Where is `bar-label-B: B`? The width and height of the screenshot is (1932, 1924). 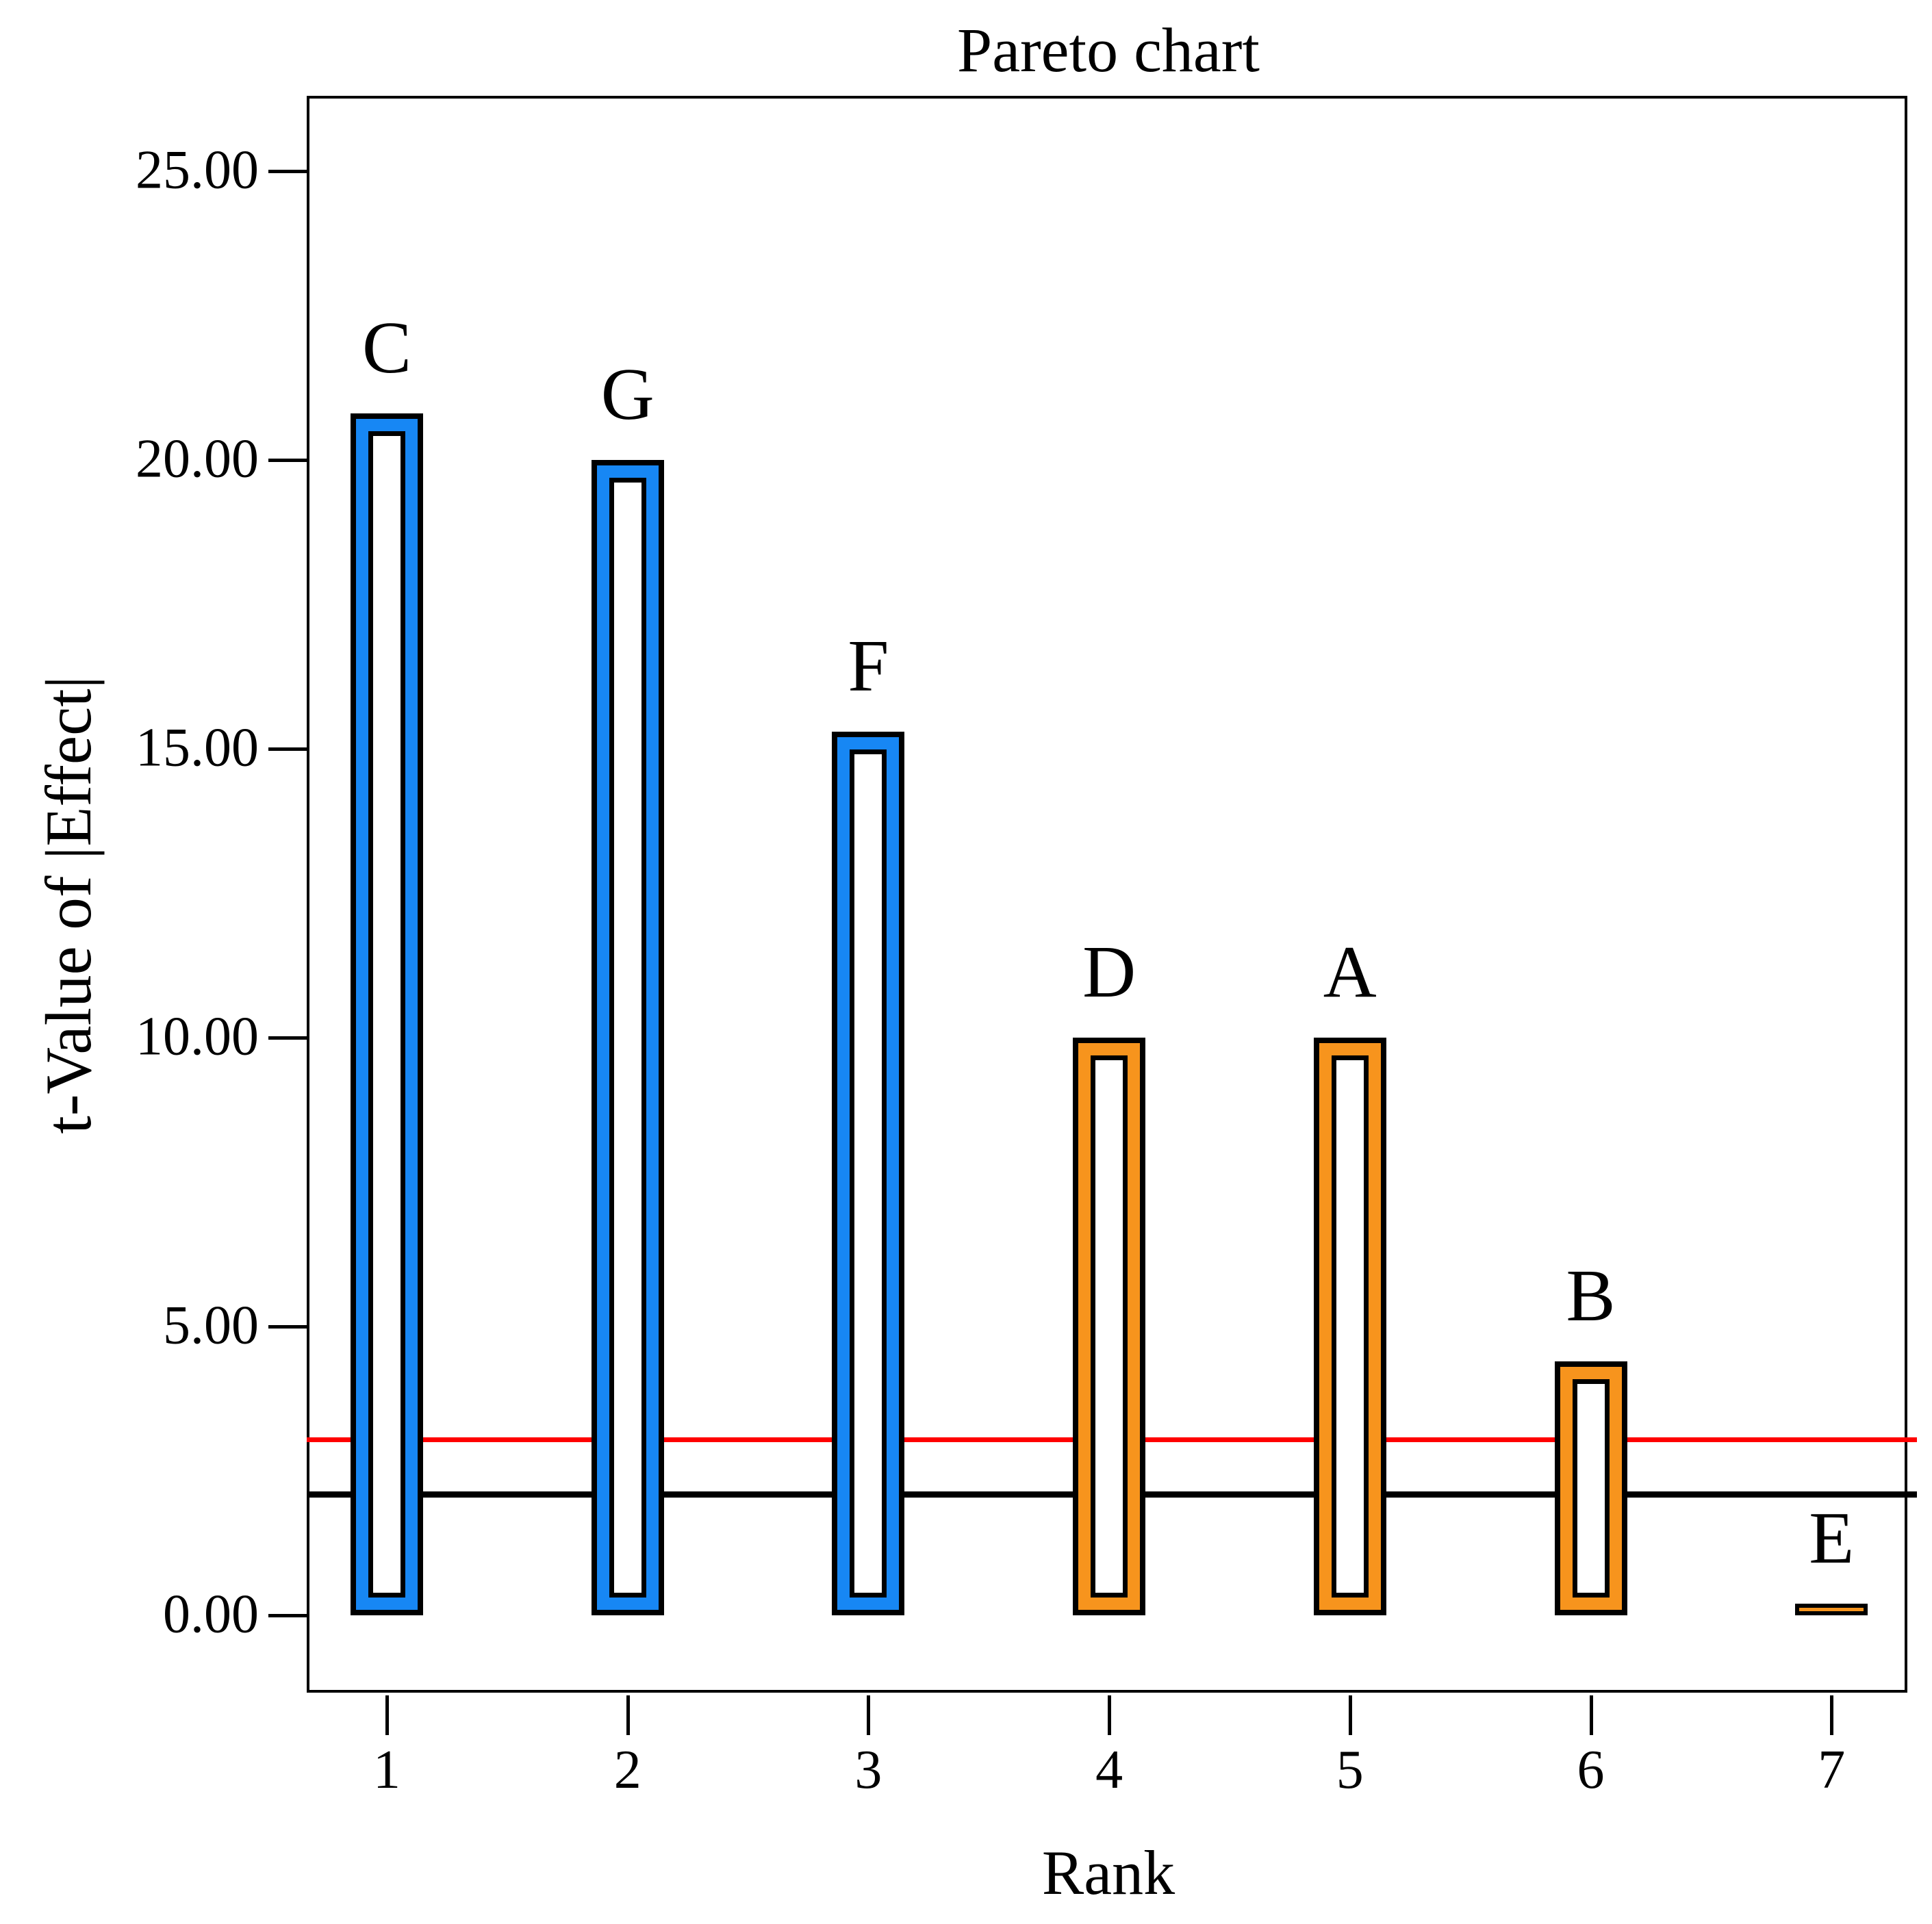 bar-label-B: B is located at coordinates (1591, 1296).